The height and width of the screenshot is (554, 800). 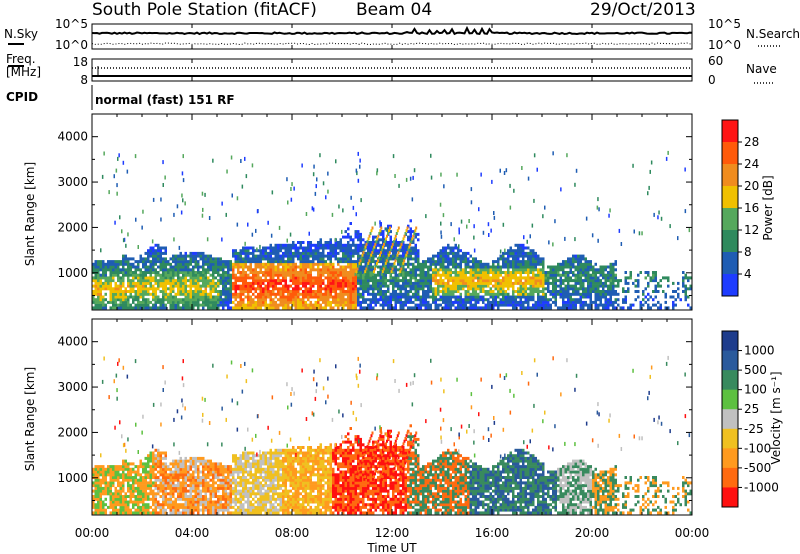 I want to click on colorbar-tick-label: 20, so click(x=751, y=186).